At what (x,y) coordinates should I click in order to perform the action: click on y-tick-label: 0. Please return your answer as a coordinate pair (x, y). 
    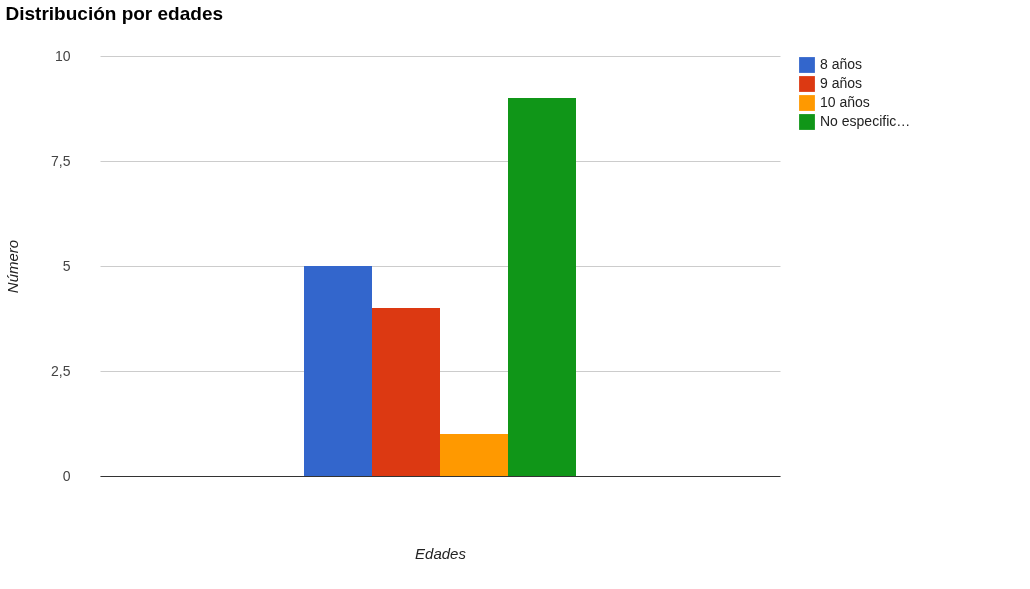
    Looking at the image, I should click on (66, 475).